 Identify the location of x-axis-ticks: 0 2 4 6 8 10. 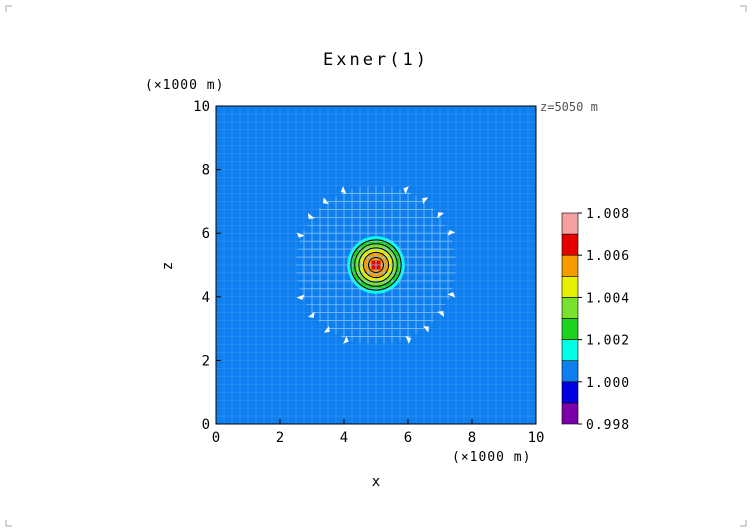
(378, 432).